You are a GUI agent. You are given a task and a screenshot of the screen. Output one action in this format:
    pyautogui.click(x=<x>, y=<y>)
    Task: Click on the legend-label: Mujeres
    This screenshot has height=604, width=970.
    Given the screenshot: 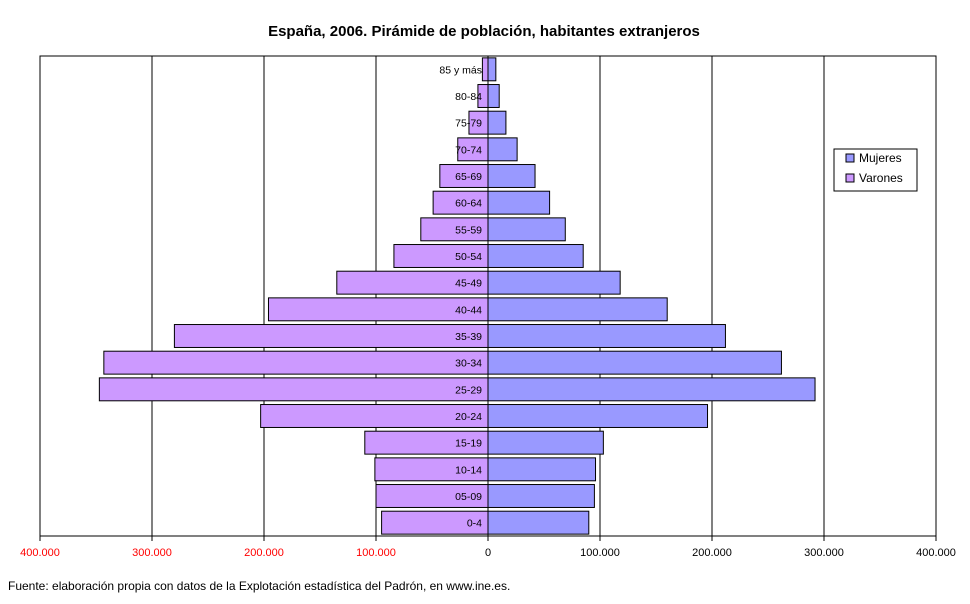 What is the action you would take?
    pyautogui.click(x=880, y=158)
    